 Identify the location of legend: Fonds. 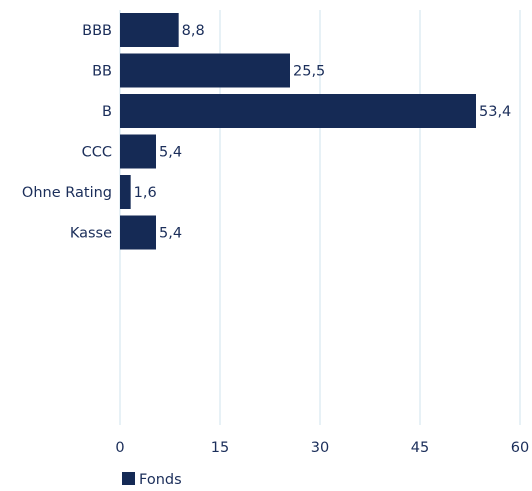
(152, 480).